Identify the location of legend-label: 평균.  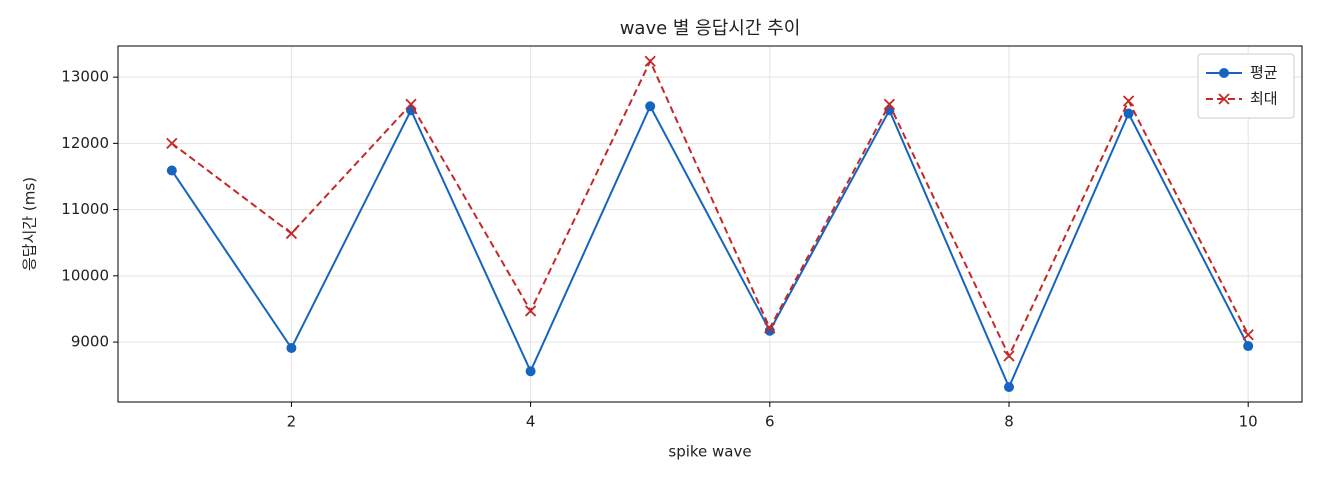
(1264, 73).